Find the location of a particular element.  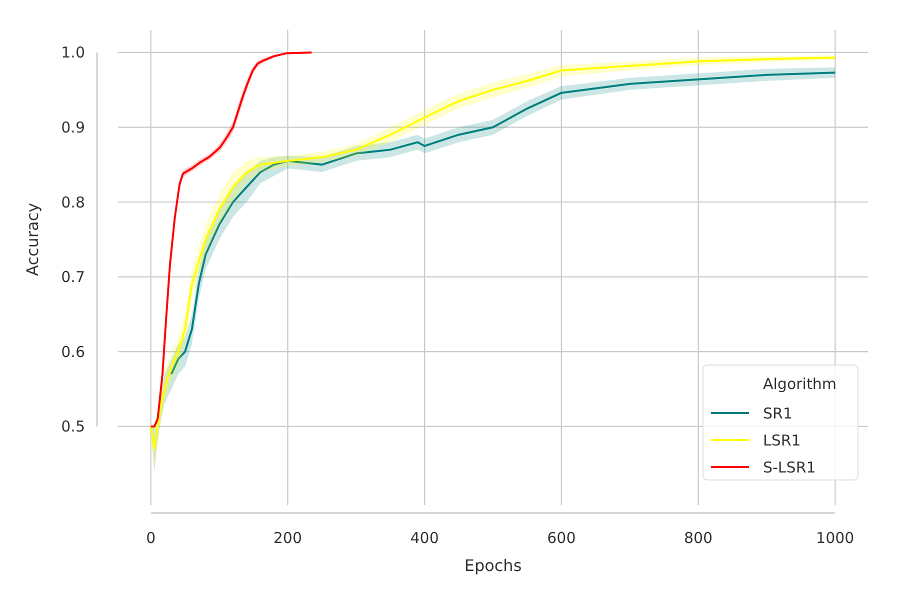

x-tick-label: 400 is located at coordinates (424, 538).